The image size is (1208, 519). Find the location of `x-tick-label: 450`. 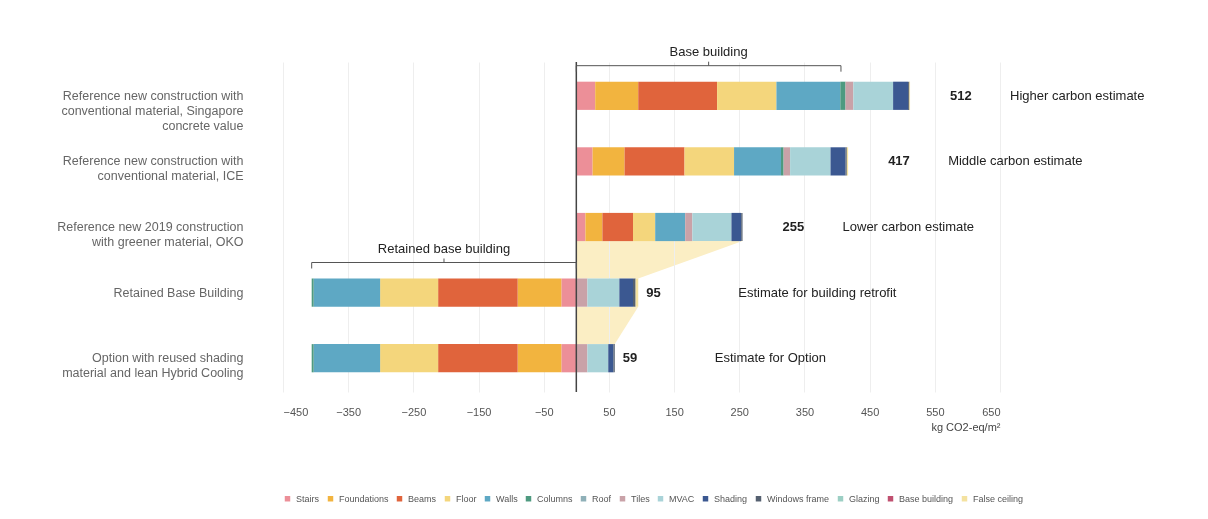

x-tick-label: 450 is located at coordinates (870, 411).